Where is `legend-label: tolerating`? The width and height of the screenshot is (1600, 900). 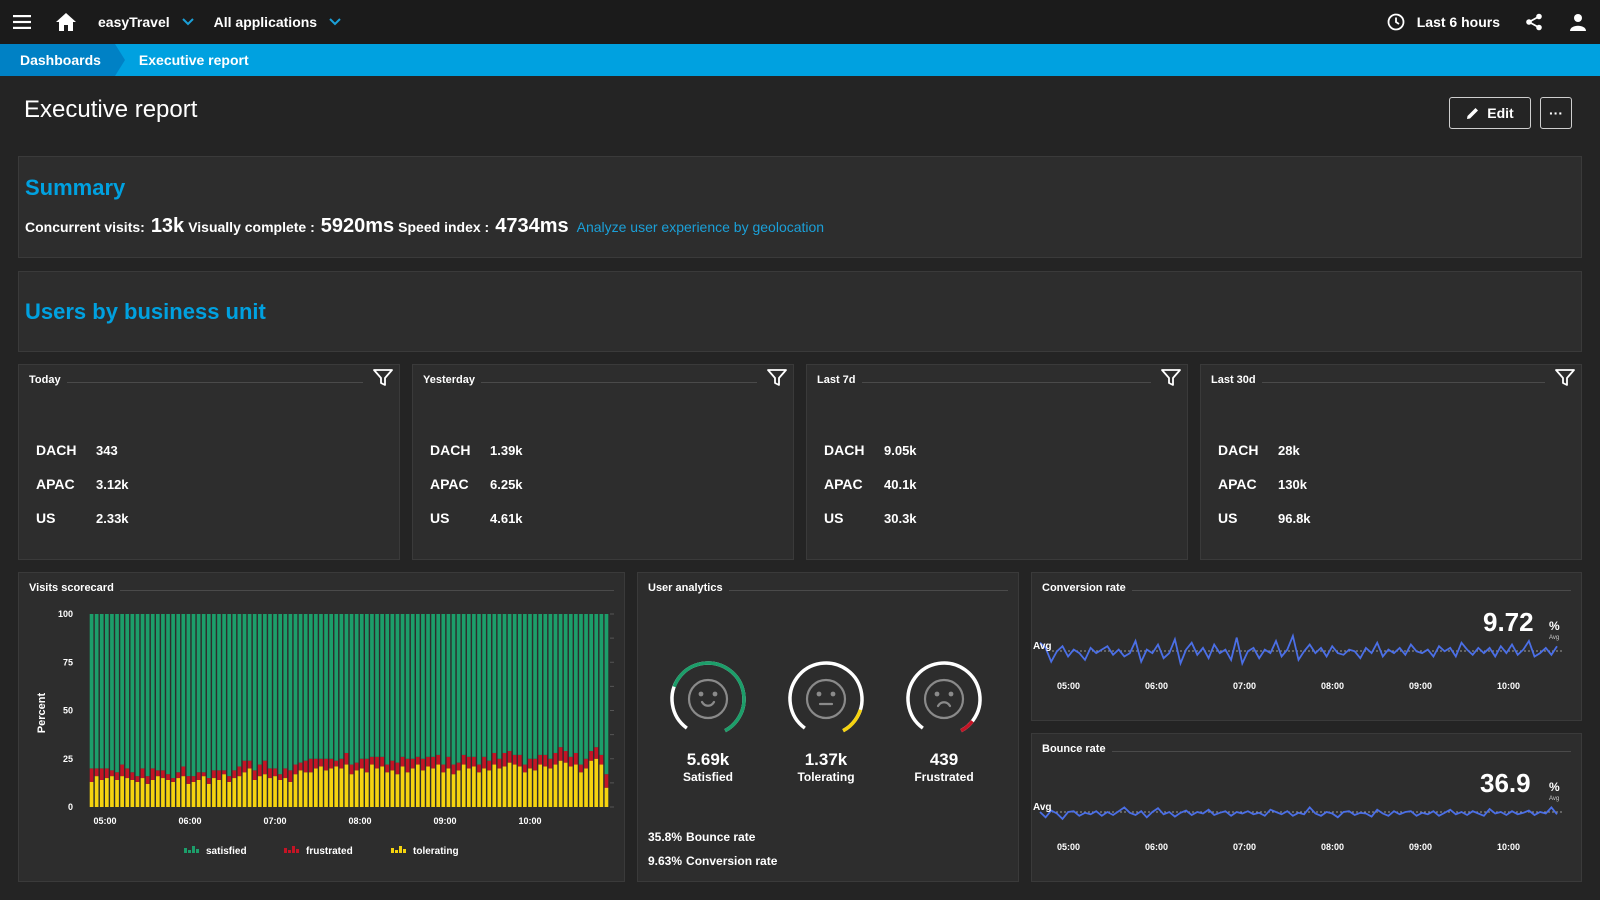
legend-label: tolerating is located at coordinates (436, 851).